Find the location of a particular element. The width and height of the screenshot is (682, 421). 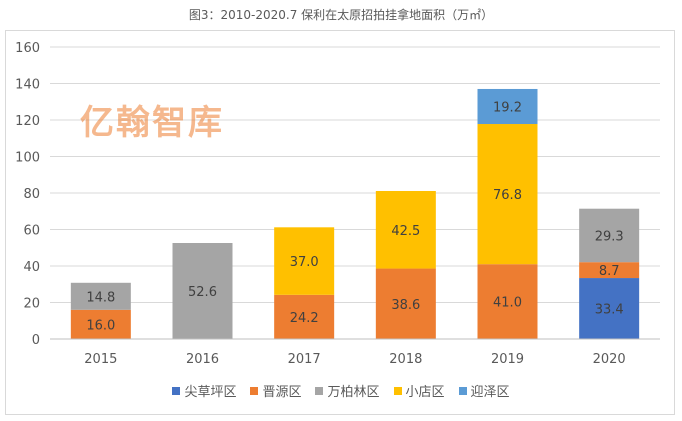

data-label: 19.2 is located at coordinates (507, 107).